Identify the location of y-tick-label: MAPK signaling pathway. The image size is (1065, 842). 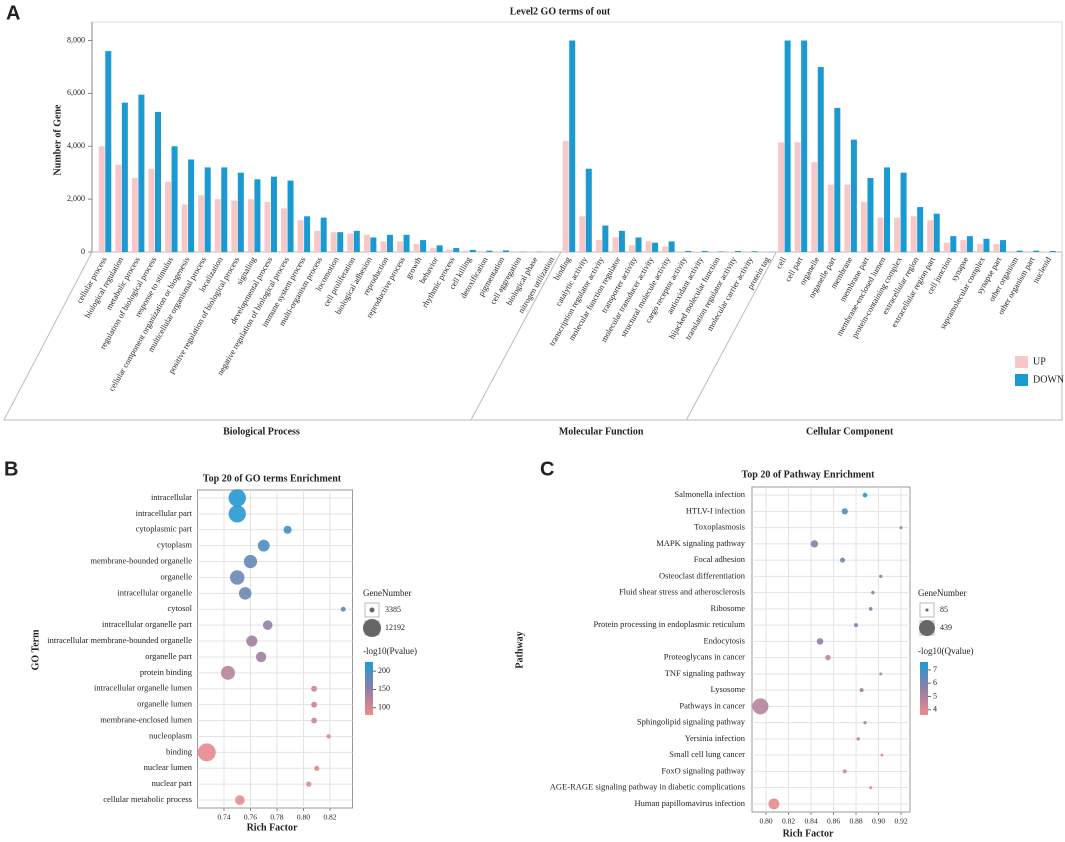
(701, 543).